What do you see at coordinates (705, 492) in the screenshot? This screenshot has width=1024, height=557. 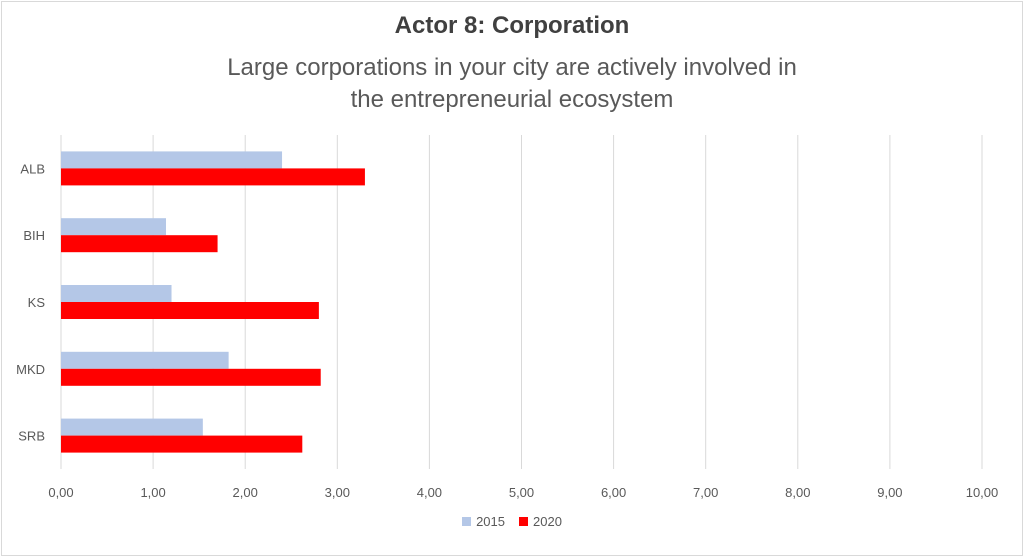 I see `x-tick-label: 7,00` at bounding box center [705, 492].